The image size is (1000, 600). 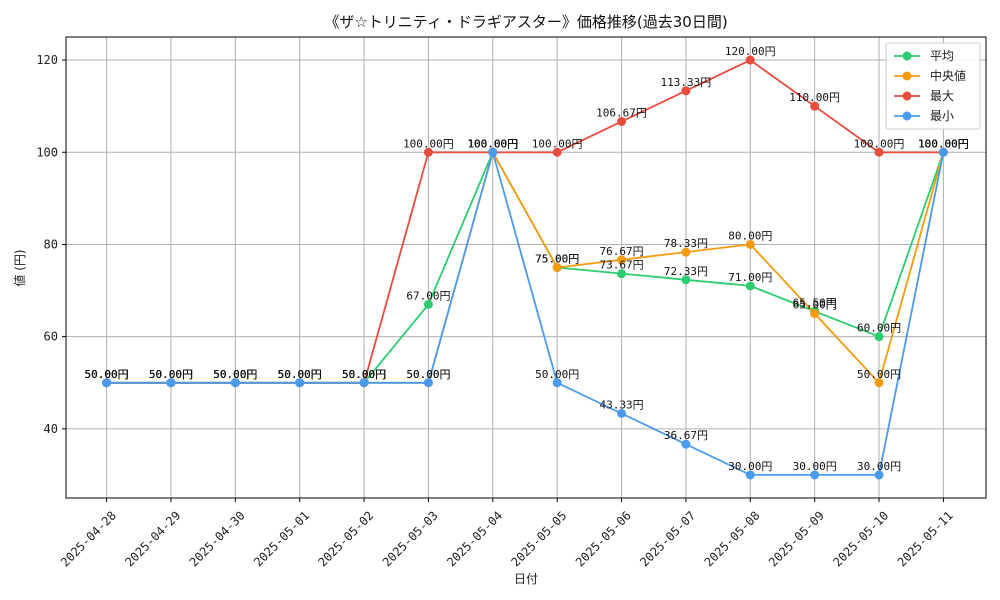 I want to click on y-tick-label: 100, so click(x=47, y=152).